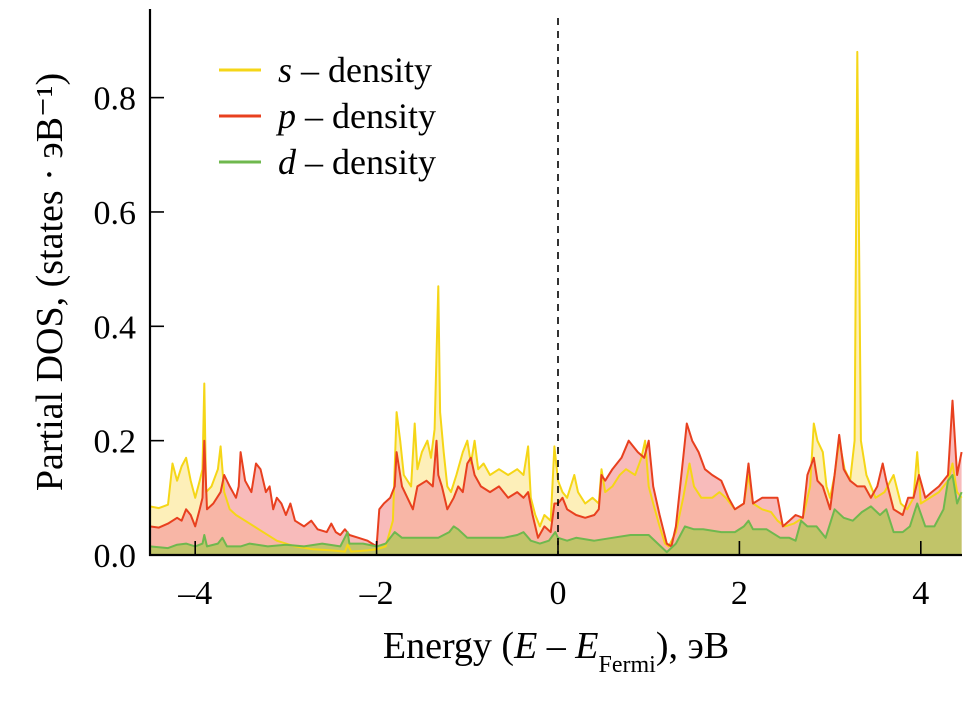 This screenshot has height=726, width=980. What do you see at coordinates (739, 593) in the screenshot?
I see `x-tick-label: 2` at bounding box center [739, 593].